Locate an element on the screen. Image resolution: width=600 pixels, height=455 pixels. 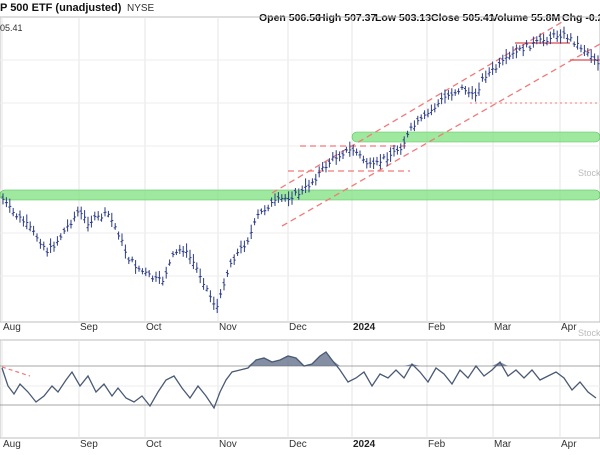
month-label-mar: Mar is located at coordinates (503, 444).